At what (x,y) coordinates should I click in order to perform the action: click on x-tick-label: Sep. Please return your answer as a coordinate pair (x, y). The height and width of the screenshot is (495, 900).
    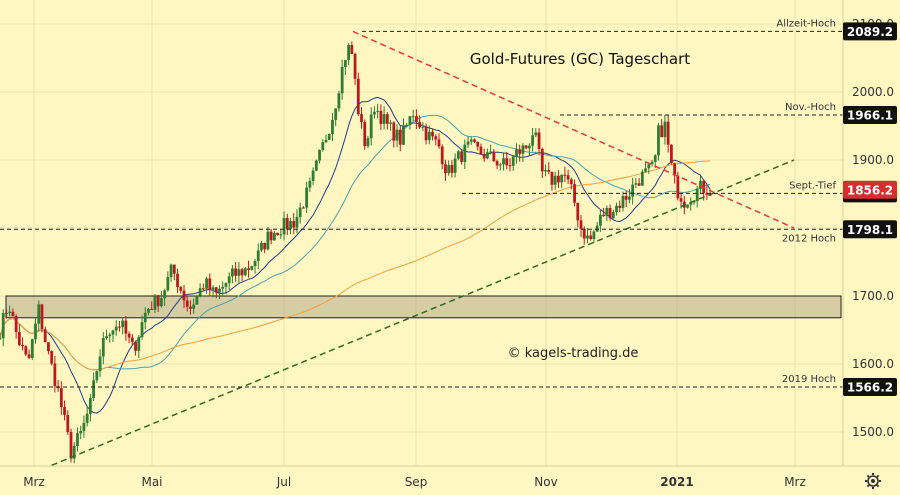
    Looking at the image, I should click on (416, 482).